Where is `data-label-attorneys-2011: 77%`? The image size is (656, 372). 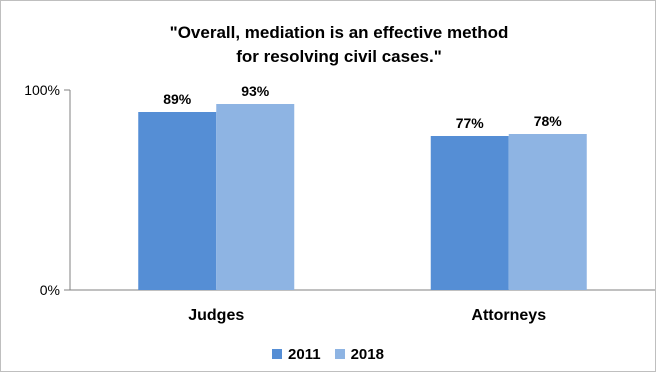 data-label-attorneys-2011: 77% is located at coordinates (470, 123).